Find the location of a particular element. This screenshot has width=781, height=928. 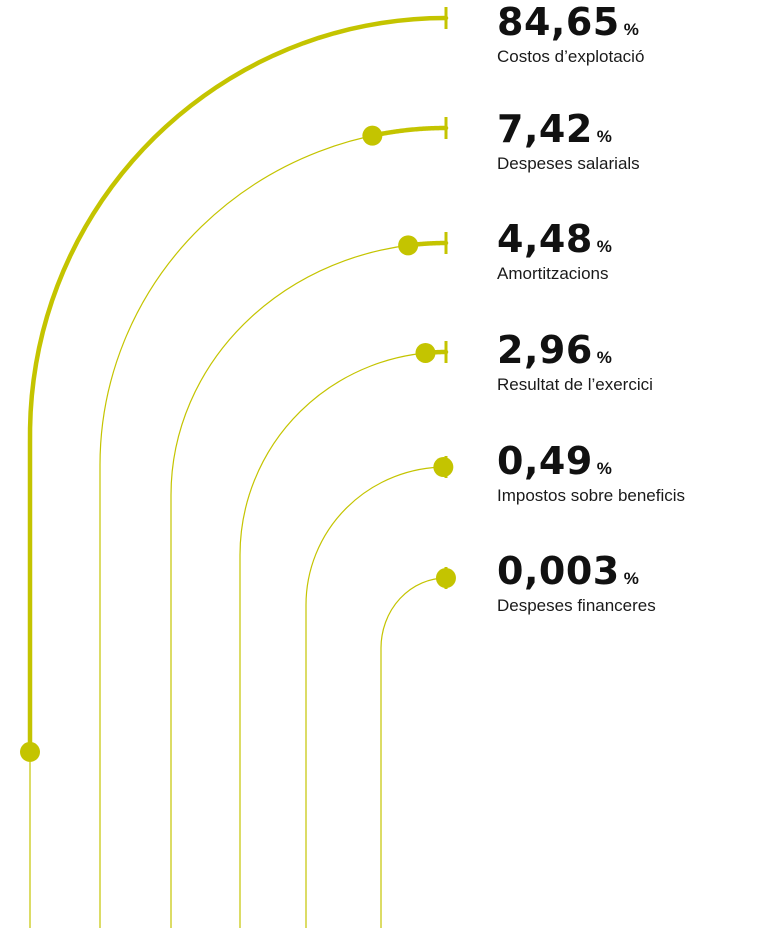

legend-item: 4,48% Amortitzacions is located at coordinates (554, 252).